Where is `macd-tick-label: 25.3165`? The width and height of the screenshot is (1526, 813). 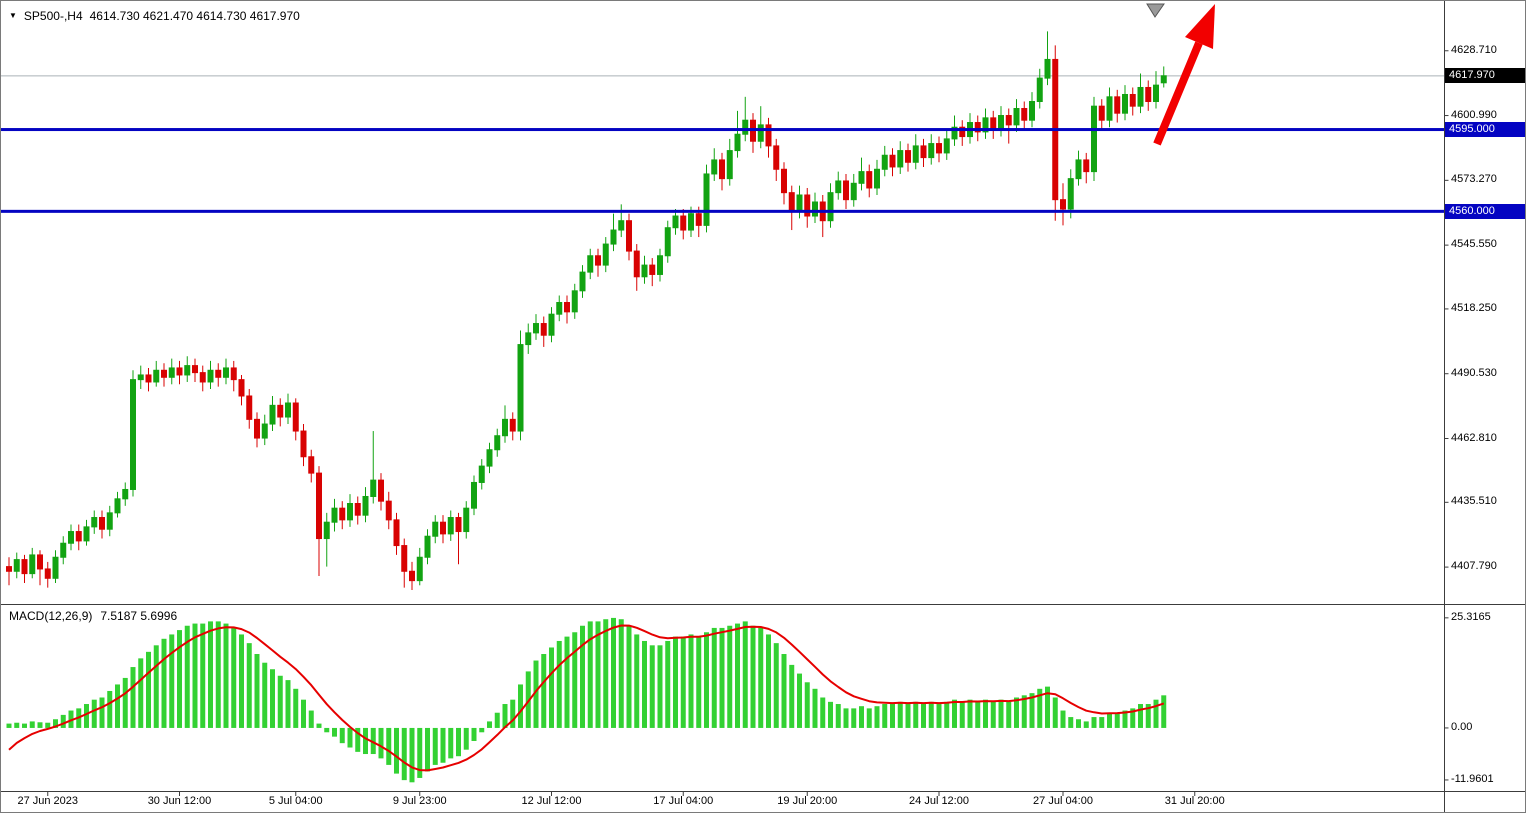
macd-tick-label: 25.3165 is located at coordinates (1471, 616).